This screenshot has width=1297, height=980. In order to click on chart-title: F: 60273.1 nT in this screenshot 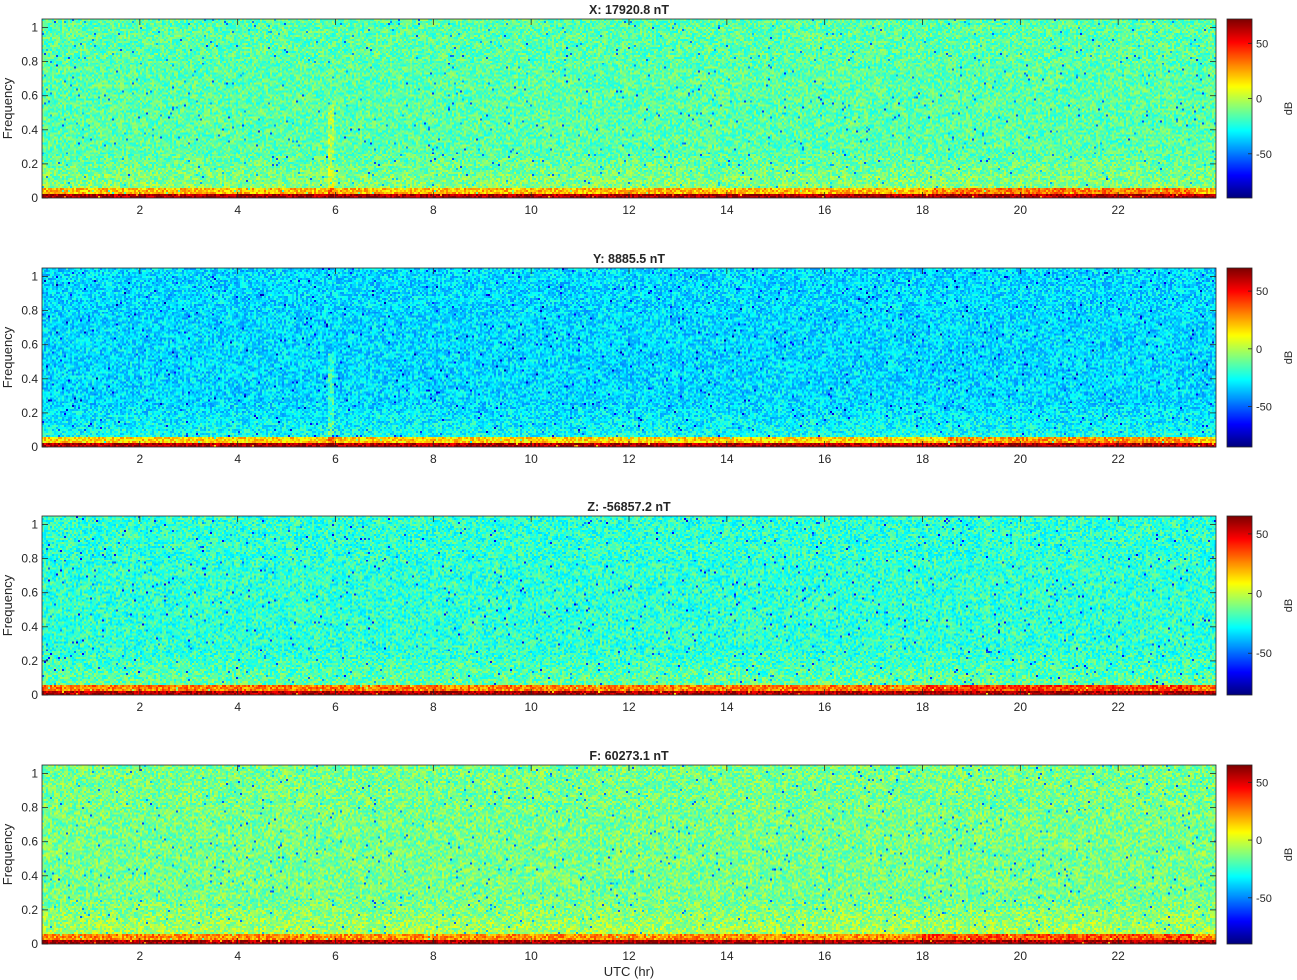, I will do `click(629, 756)`.